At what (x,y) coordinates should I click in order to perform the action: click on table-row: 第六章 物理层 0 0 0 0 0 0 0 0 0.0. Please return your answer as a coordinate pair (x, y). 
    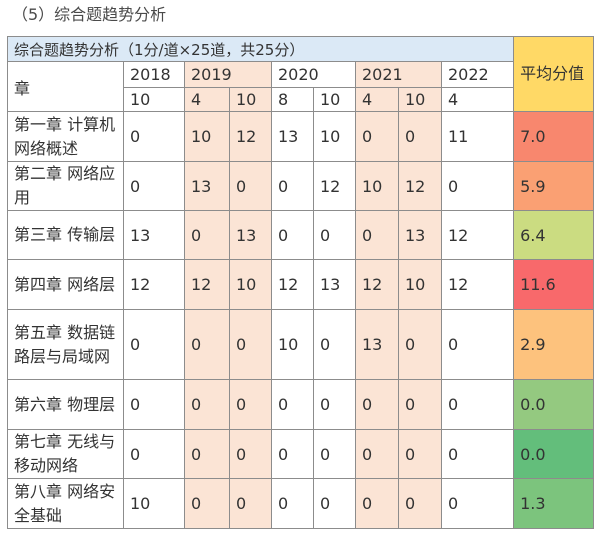
    Looking at the image, I should click on (301, 404).